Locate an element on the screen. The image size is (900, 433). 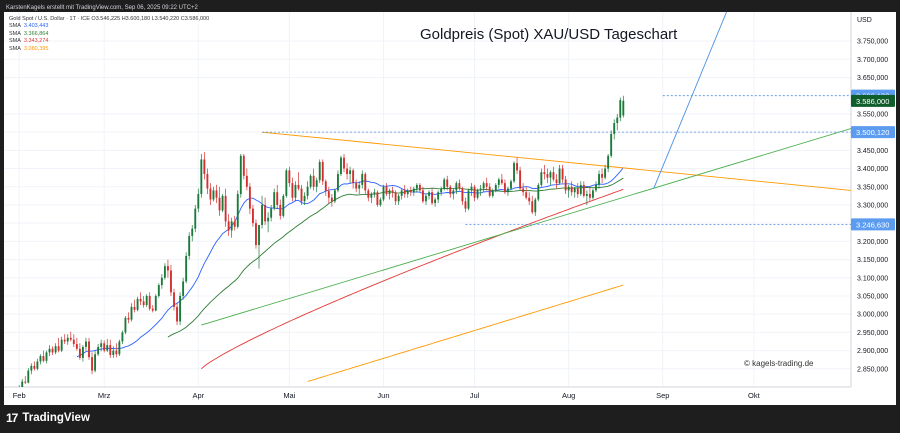
tradingview-footer: 17 TradingView is located at coordinates (48, 418).